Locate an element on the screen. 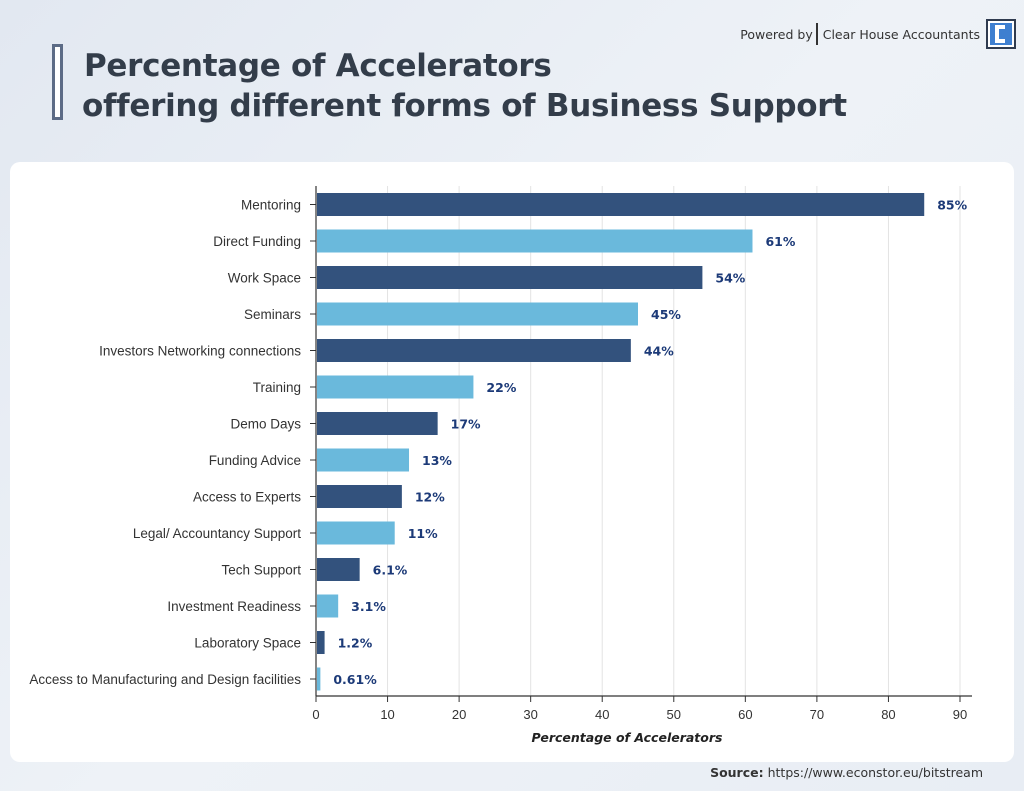  value-label-10: 6.1% is located at coordinates (390, 570).